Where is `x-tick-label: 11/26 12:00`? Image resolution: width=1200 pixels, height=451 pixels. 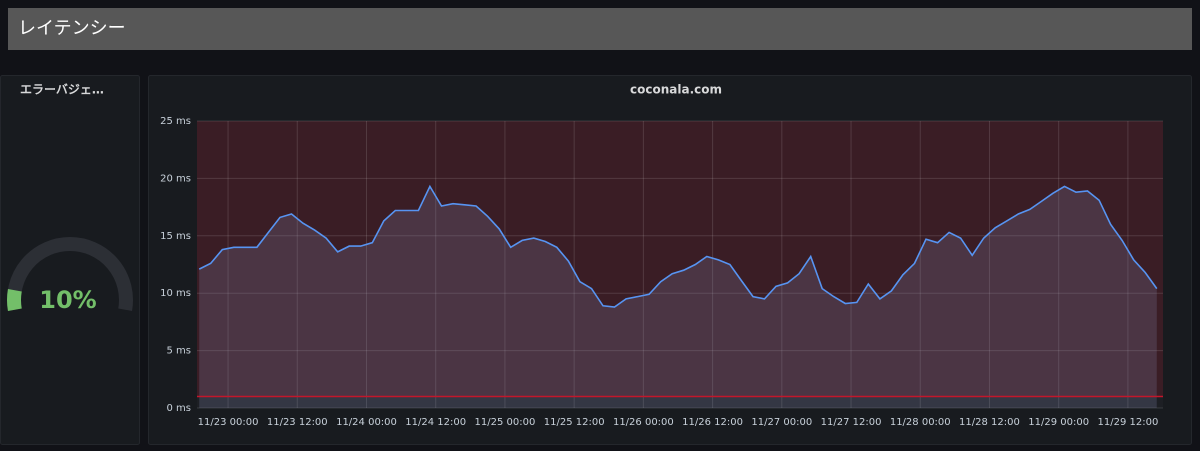 x-tick-label: 11/26 12:00 is located at coordinates (712, 422).